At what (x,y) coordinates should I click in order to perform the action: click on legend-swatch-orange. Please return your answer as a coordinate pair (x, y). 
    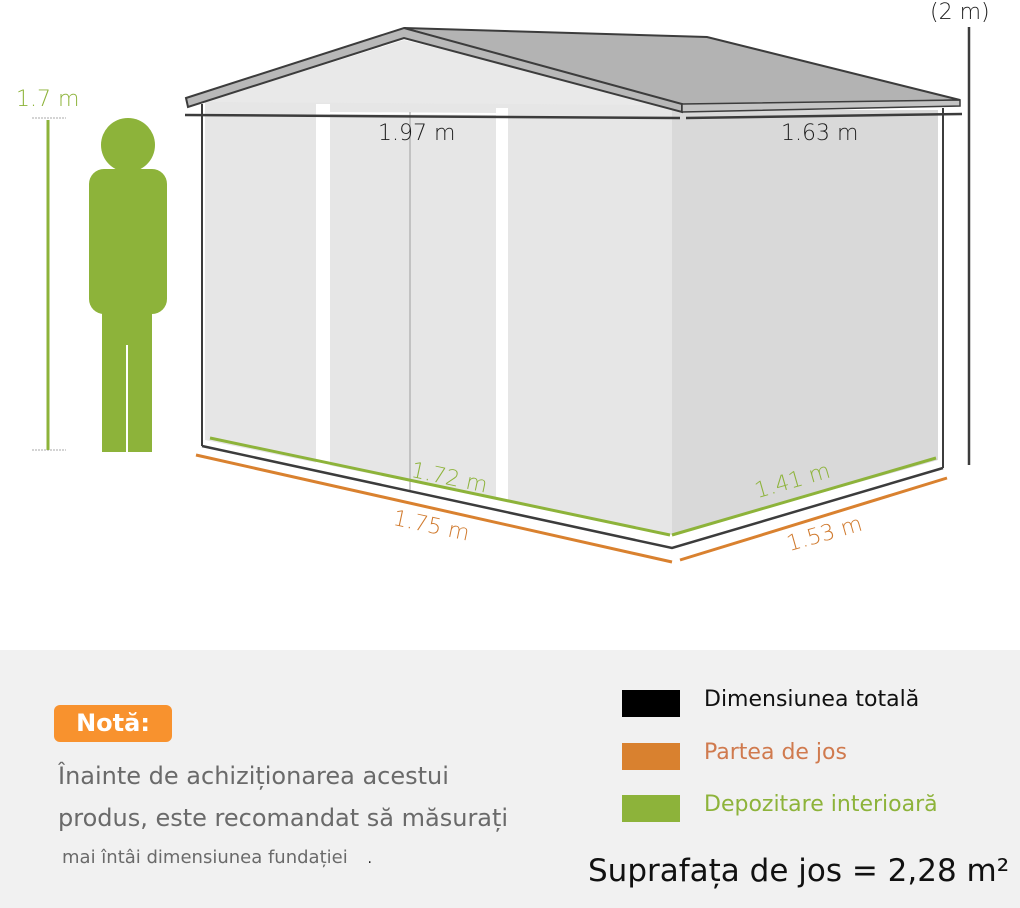
    Looking at the image, I should click on (651, 756).